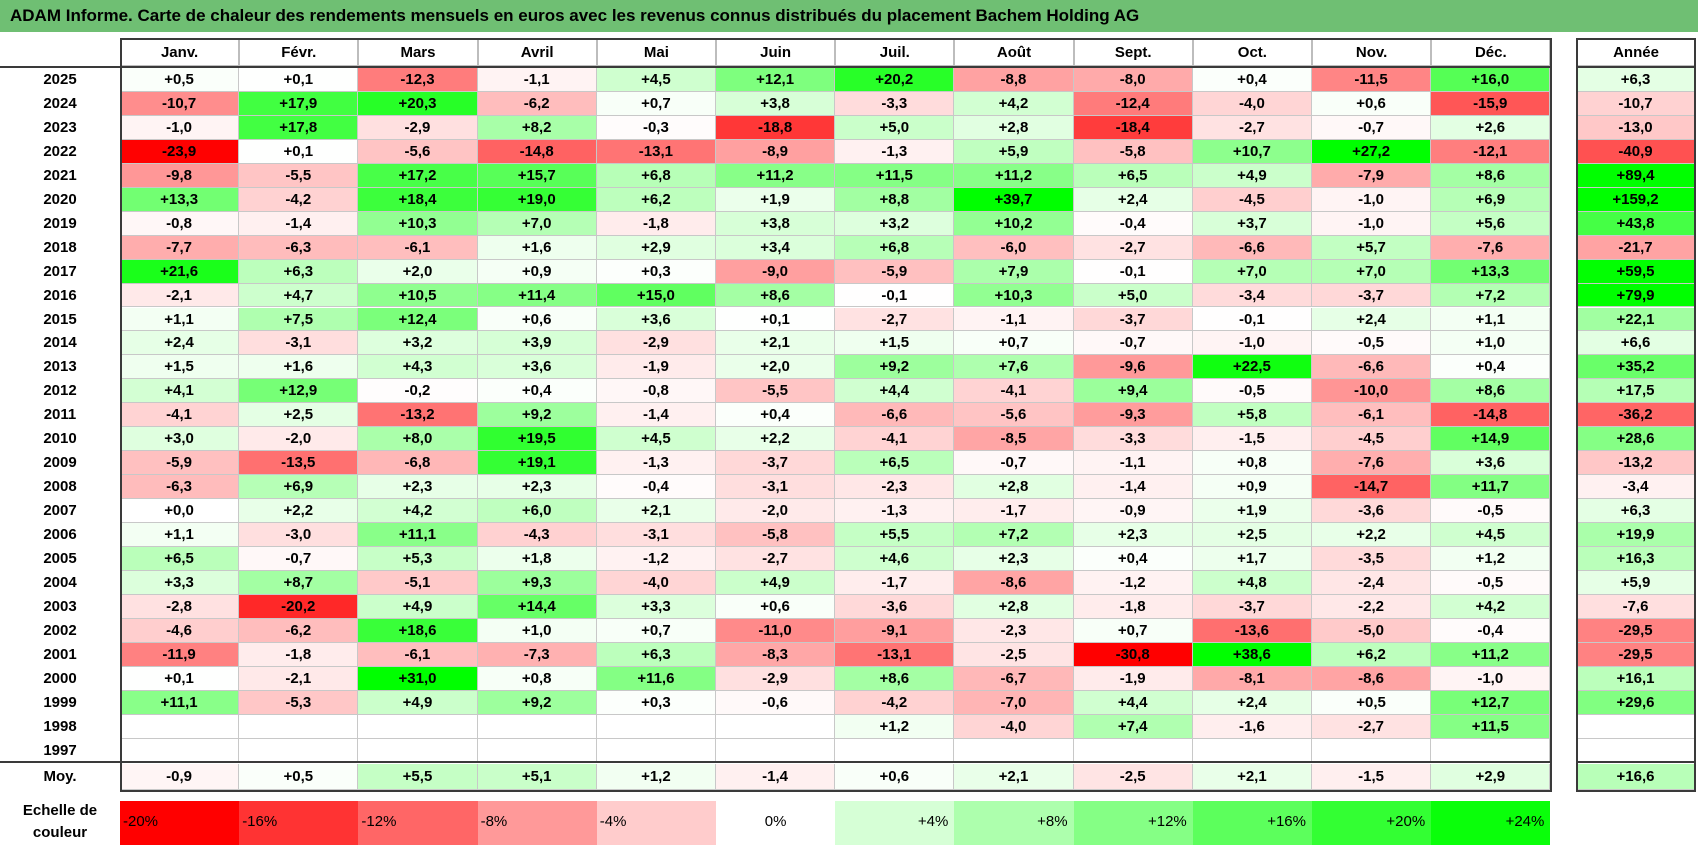 Image resolution: width=1698 pixels, height=848 pixels. What do you see at coordinates (537, 487) in the screenshot?
I see `heatmap-cell: +2,3` at bounding box center [537, 487].